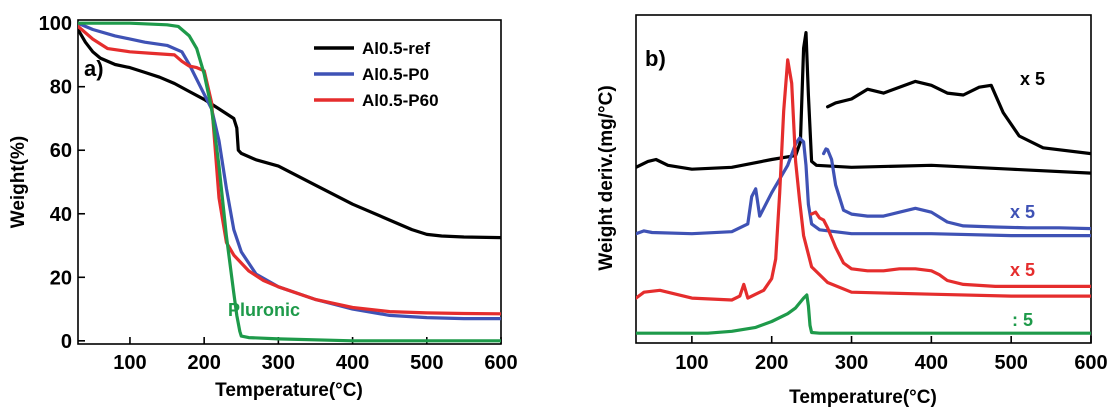 The height and width of the screenshot is (409, 1110). I want to click on legend-label: Al0.5-P0, so click(395, 74).